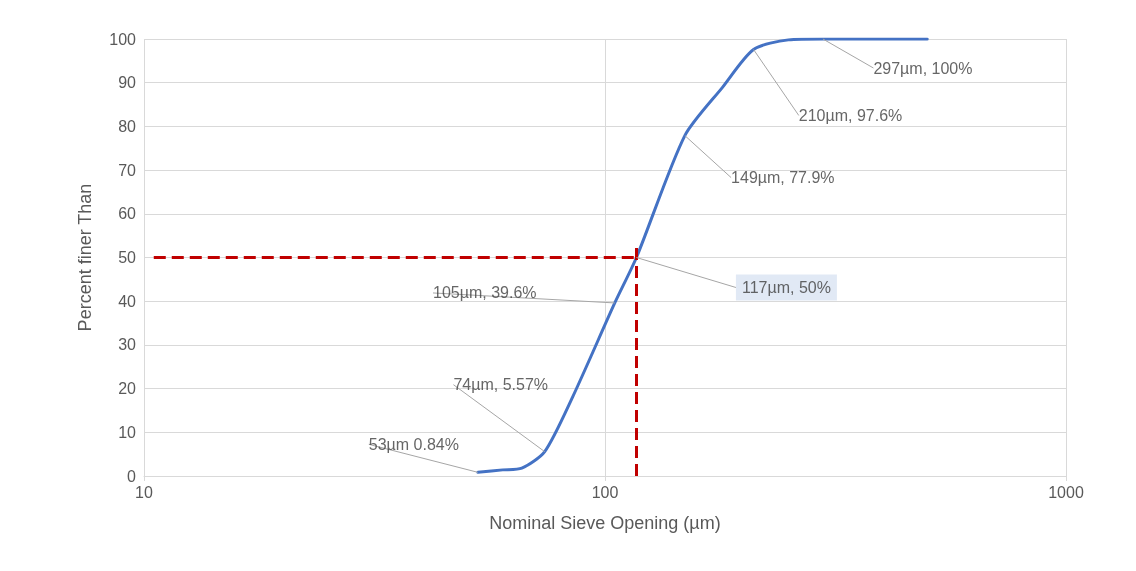  I want to click on y-tick-label: 70, so click(127, 170).